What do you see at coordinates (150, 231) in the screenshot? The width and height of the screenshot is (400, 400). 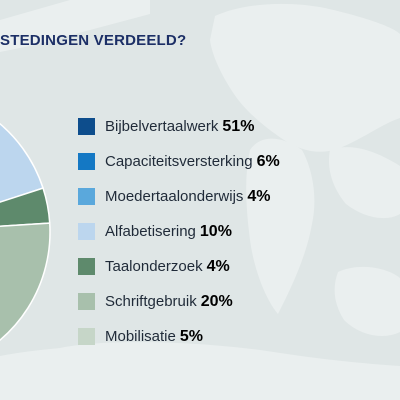 I see `legend-label: Alfabetisering` at bounding box center [150, 231].